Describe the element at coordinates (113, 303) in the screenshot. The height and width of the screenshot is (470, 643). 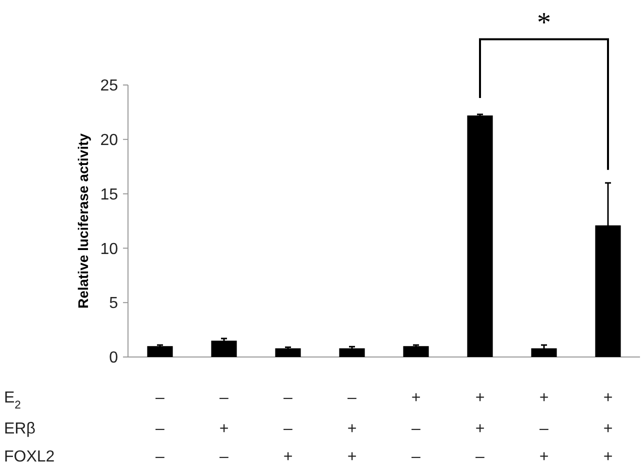
I see `y-tick-label: 5` at that location.